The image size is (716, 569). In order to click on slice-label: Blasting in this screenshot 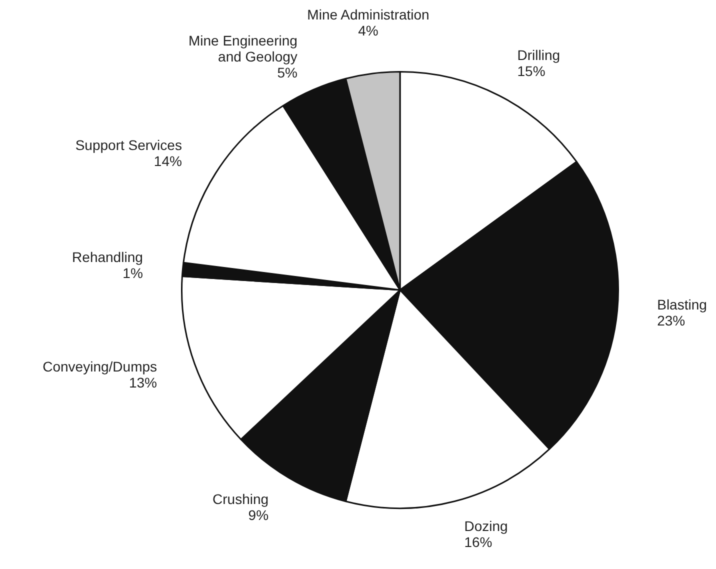, I will do `click(682, 304)`.